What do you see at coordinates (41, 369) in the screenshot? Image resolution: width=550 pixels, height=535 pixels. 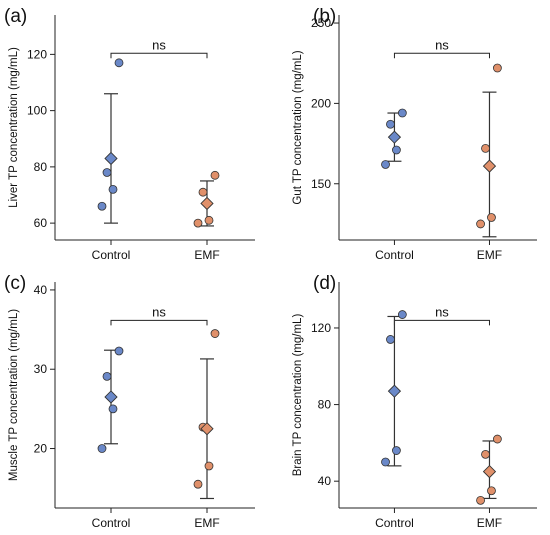 I see `y-tick-label: 30` at bounding box center [41, 369].